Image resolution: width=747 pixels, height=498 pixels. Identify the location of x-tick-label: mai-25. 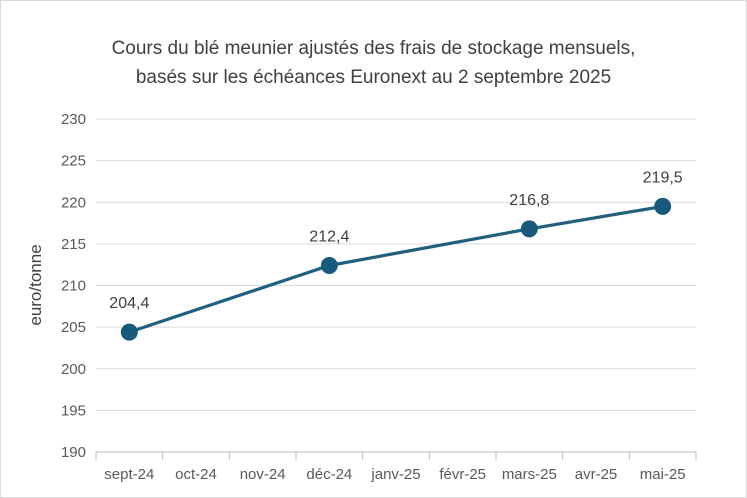
(663, 474).